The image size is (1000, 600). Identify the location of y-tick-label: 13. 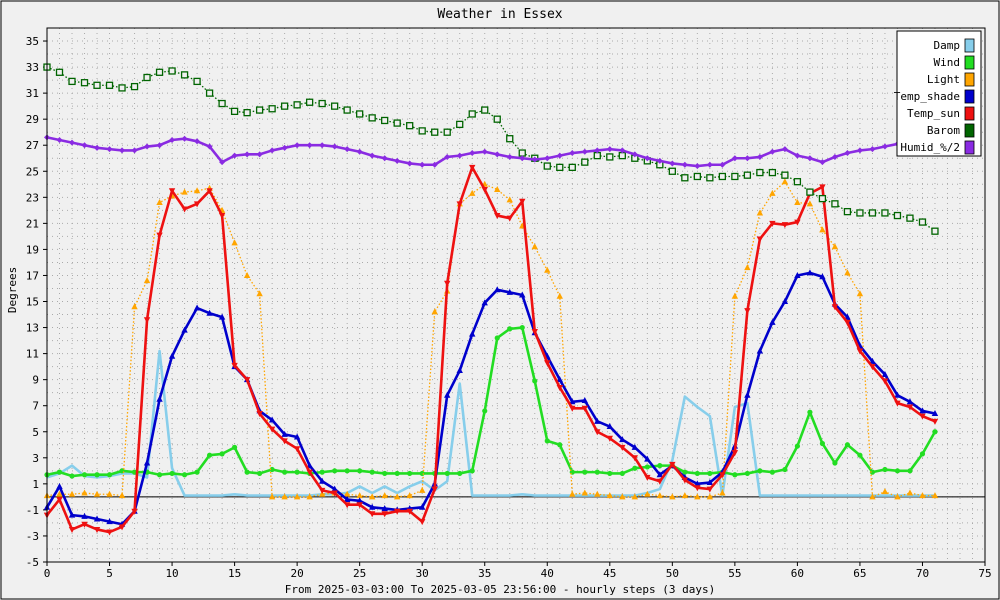
(32, 328).